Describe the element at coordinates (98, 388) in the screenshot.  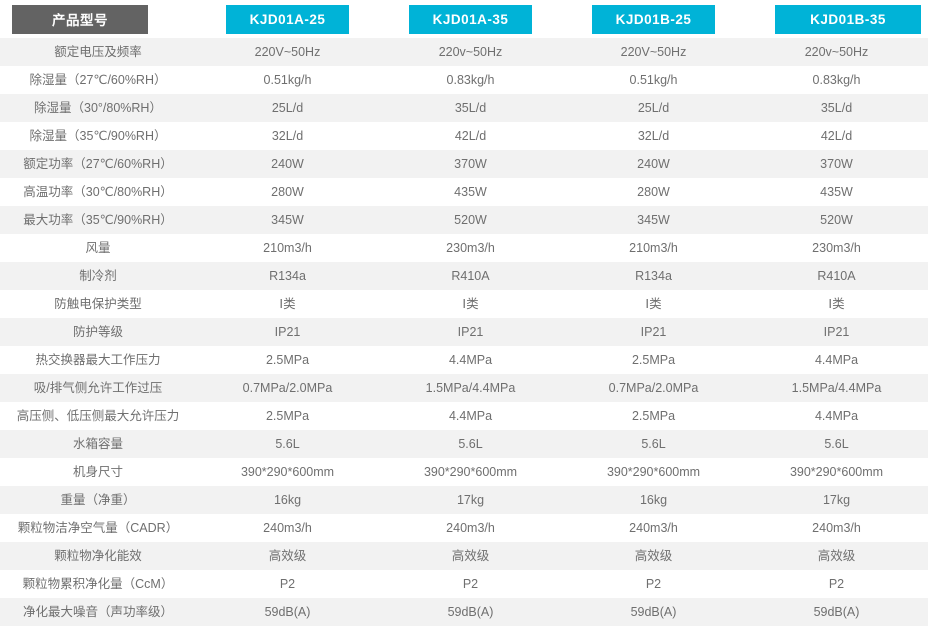
I see `spec-label: 吸/排气侧允许工作过压` at that location.